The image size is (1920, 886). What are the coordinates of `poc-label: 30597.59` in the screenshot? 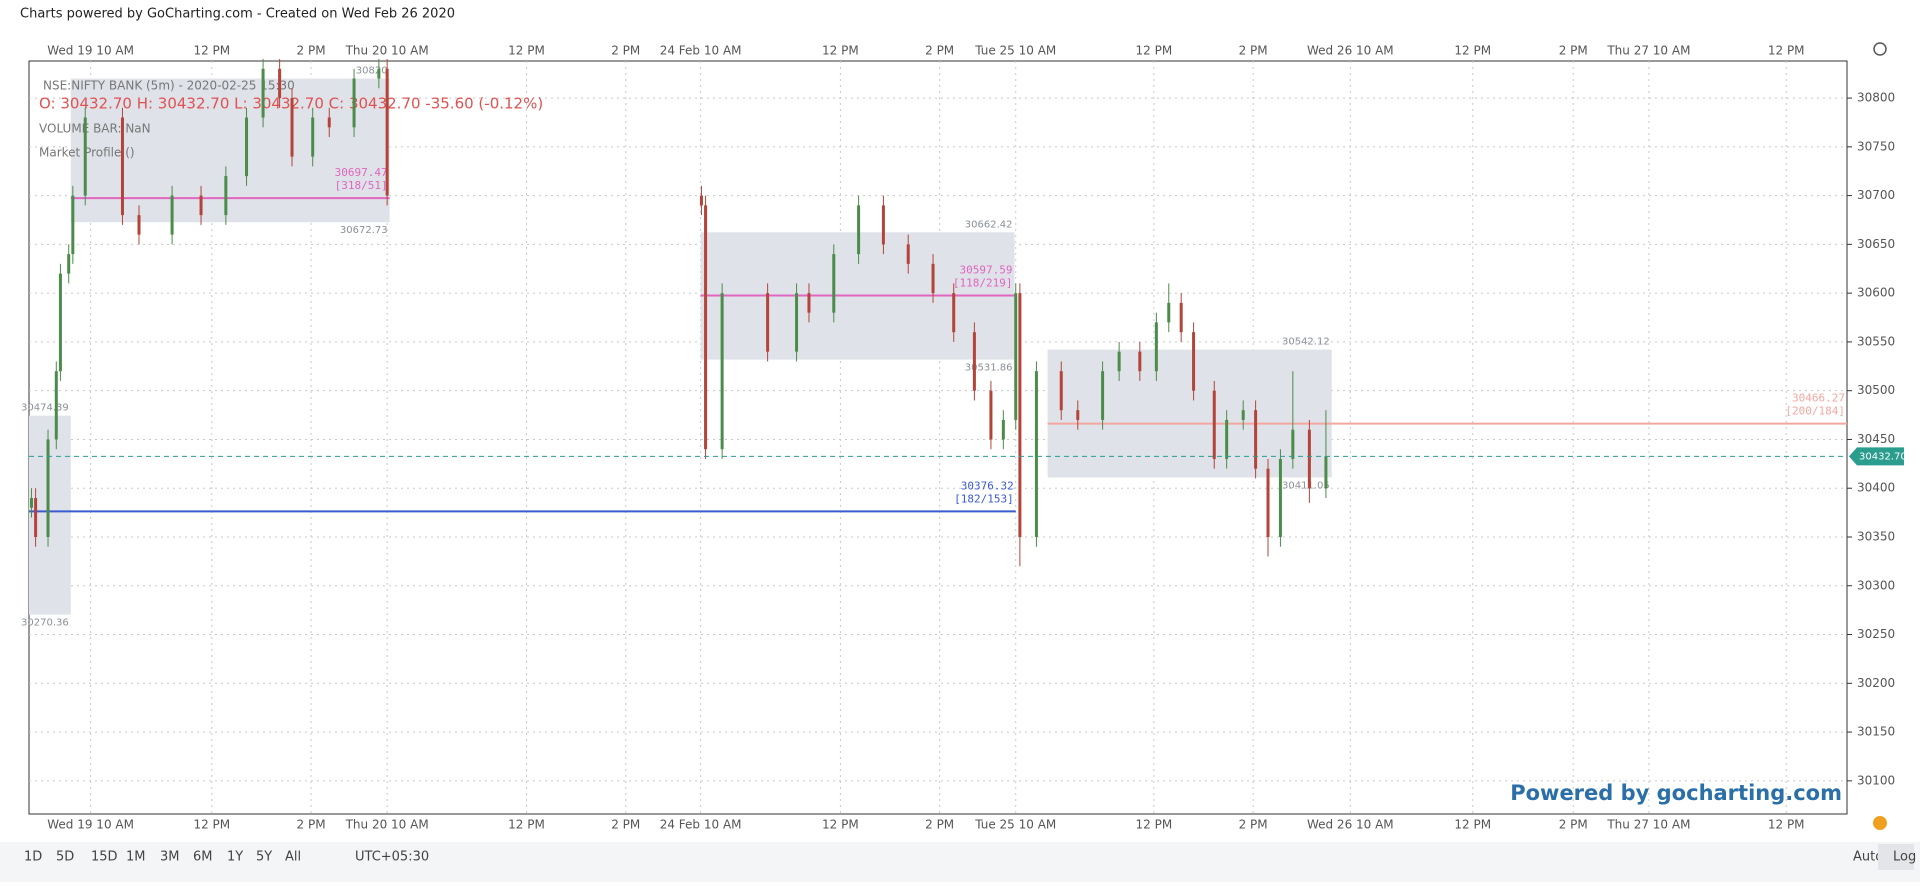 It's located at (986, 269).